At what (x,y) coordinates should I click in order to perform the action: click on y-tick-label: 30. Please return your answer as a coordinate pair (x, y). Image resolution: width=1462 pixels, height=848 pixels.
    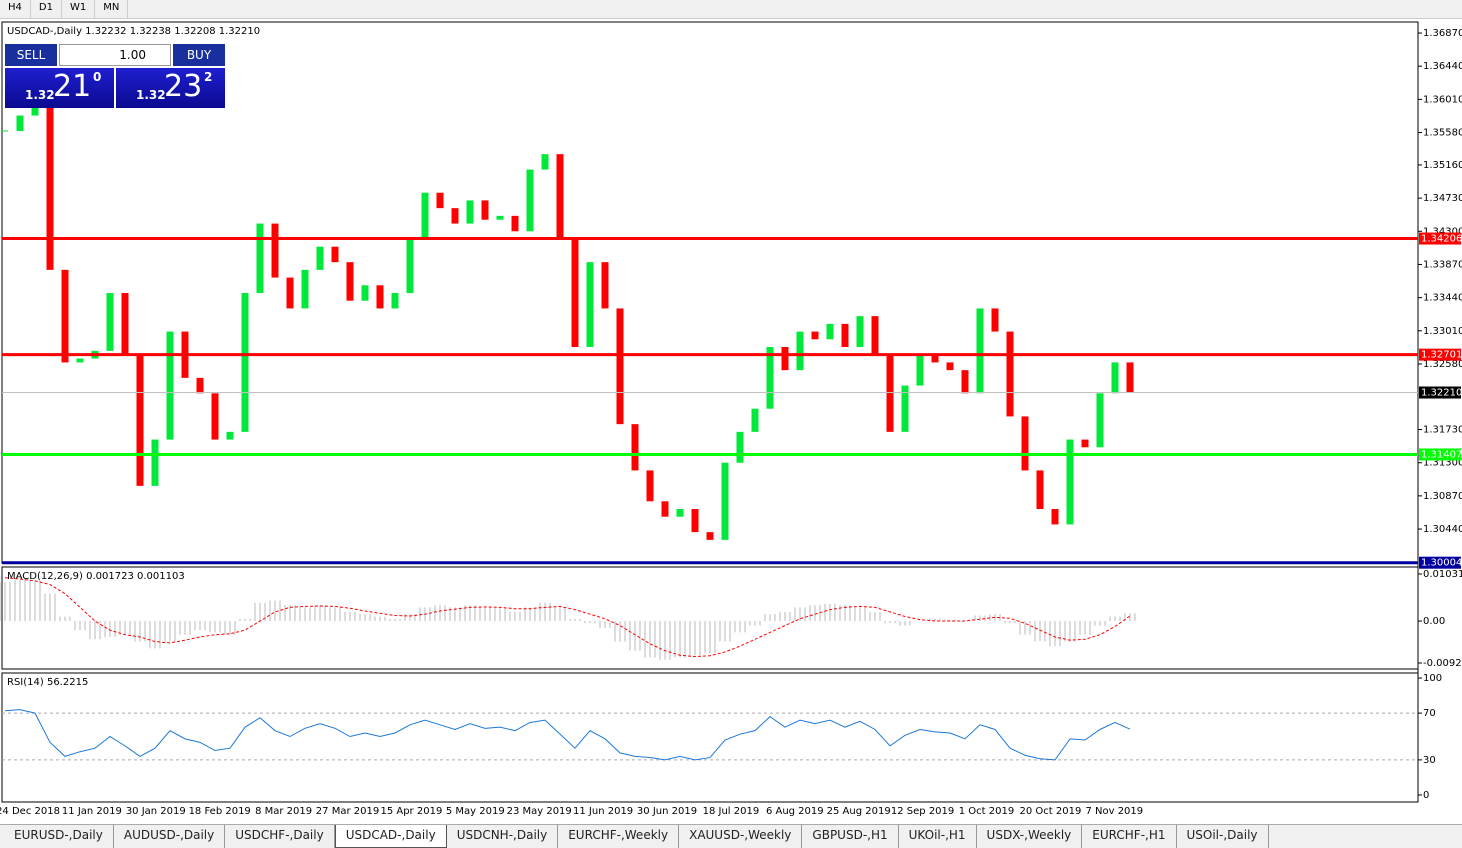
    Looking at the image, I should click on (1429, 760).